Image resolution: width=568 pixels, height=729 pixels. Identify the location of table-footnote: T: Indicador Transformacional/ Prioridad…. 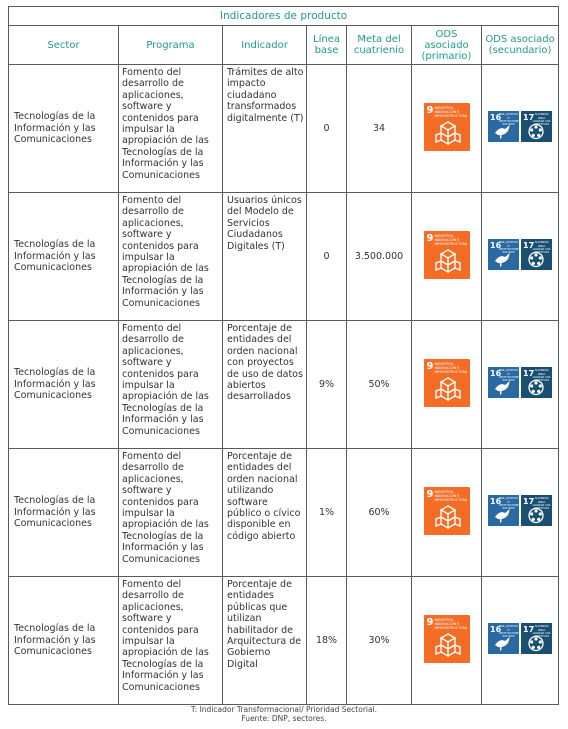
(284, 714).